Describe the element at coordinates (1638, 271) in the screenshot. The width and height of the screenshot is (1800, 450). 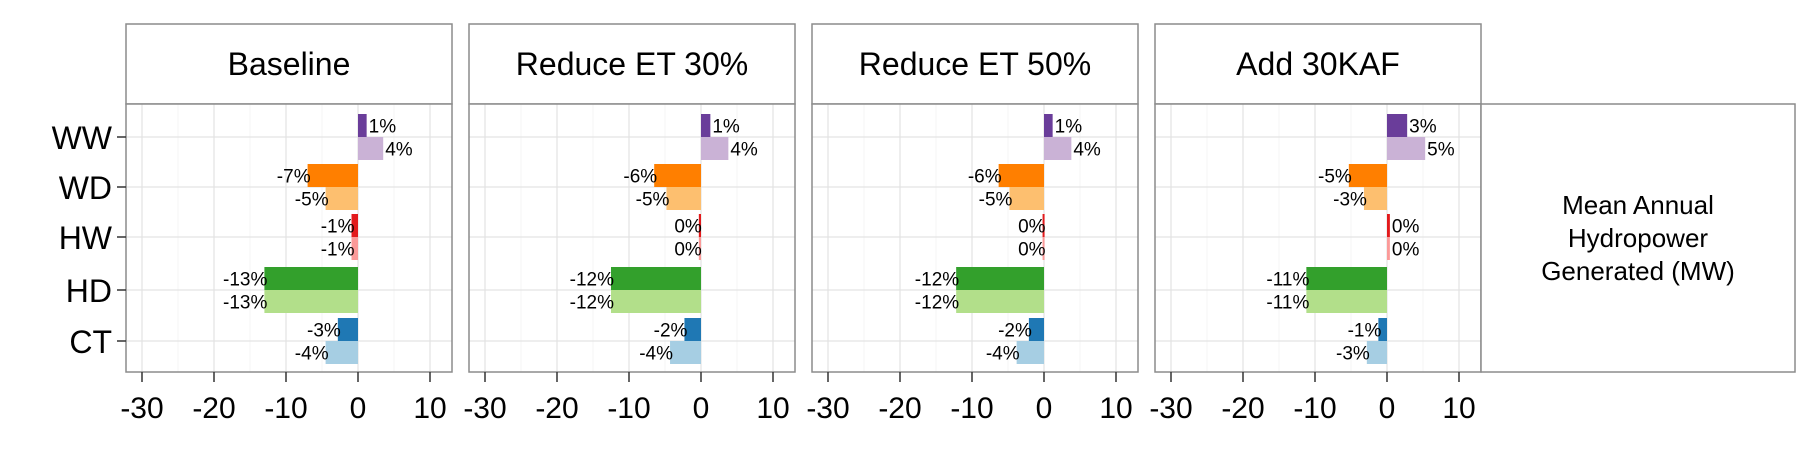
I see `side-label-line: Generated (MW)` at that location.